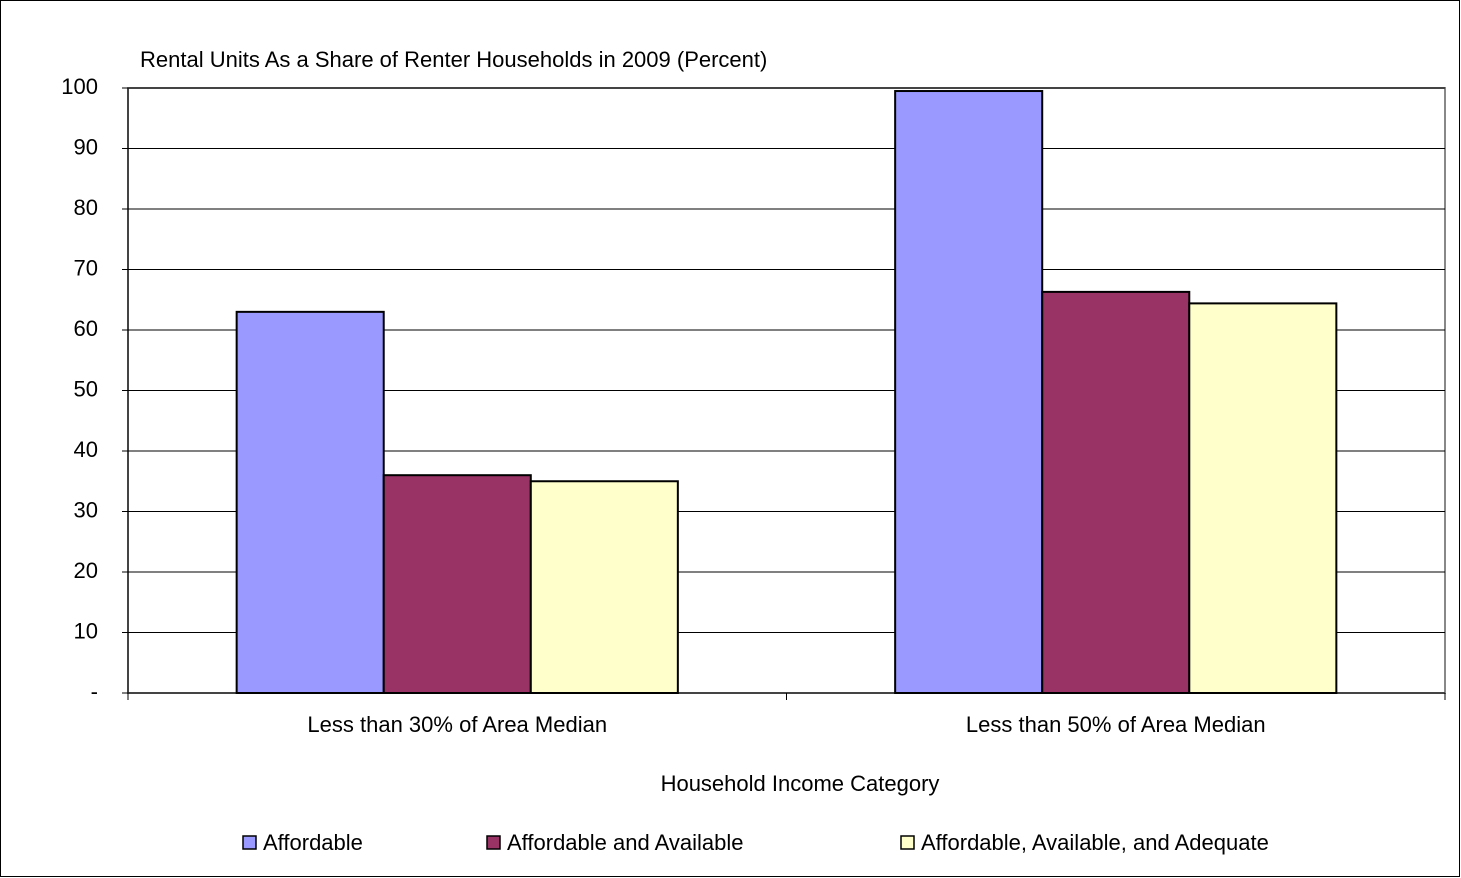  Describe the element at coordinates (313, 842) in the screenshot. I see `legend-label: Affordable` at that location.